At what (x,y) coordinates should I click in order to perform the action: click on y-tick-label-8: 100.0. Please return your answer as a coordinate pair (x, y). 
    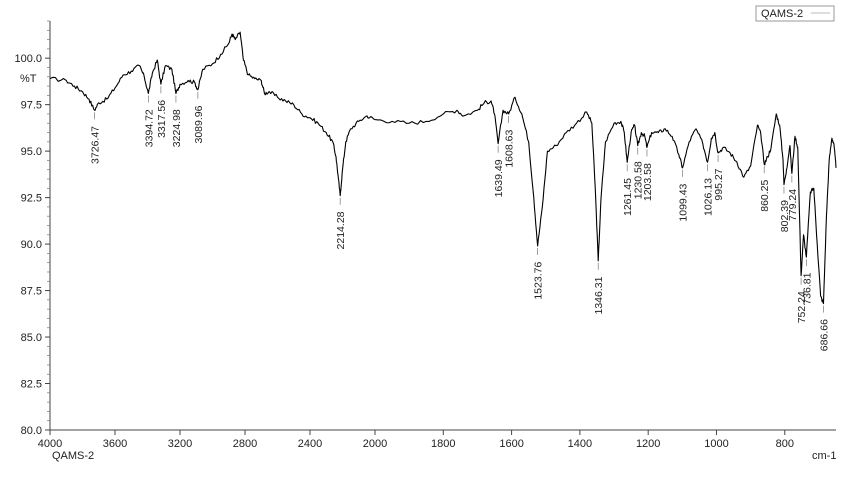
    Looking at the image, I should click on (28, 59).